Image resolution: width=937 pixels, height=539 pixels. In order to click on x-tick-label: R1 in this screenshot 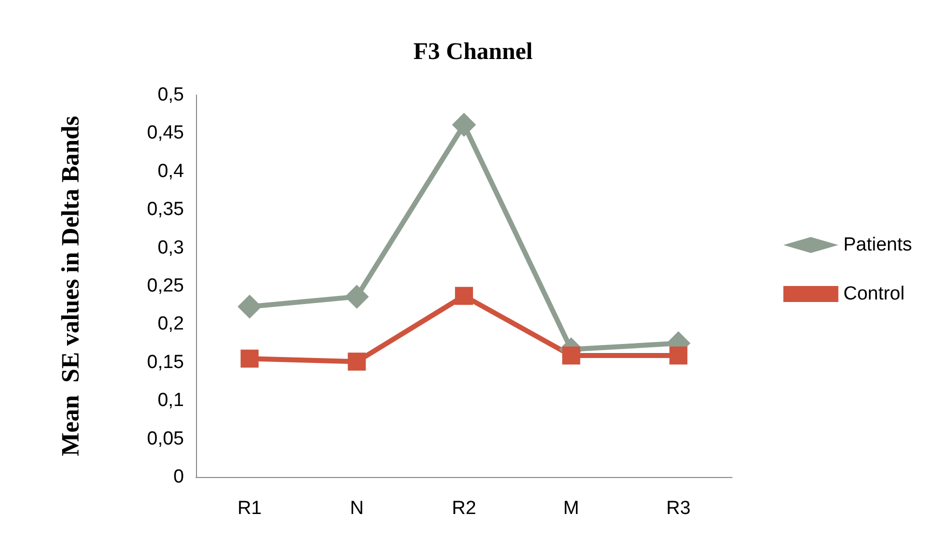, I will do `click(249, 508)`.